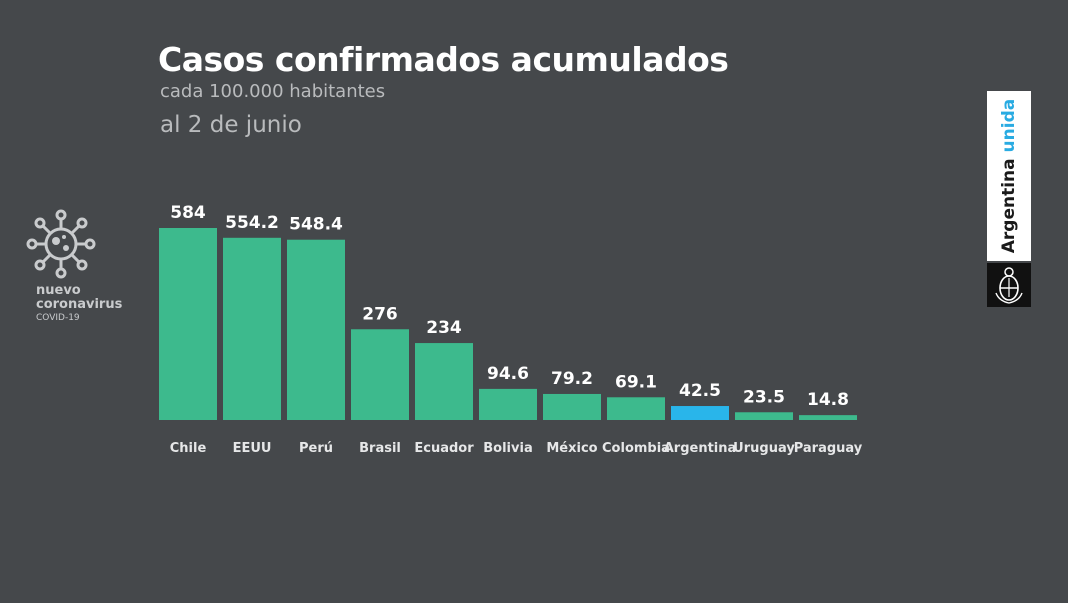 The image size is (1068, 603). I want to click on category-label-chile: Chile, so click(188, 448).